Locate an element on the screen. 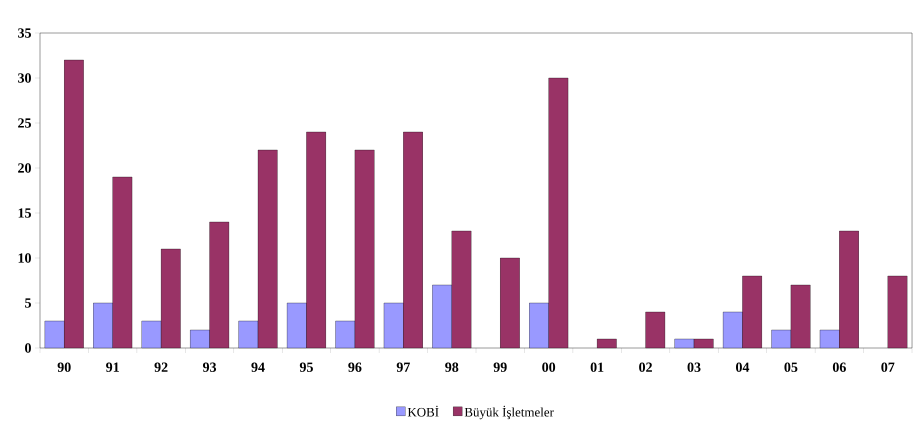 The height and width of the screenshot is (430, 917). x-tick-label: 98 is located at coordinates (451, 367).